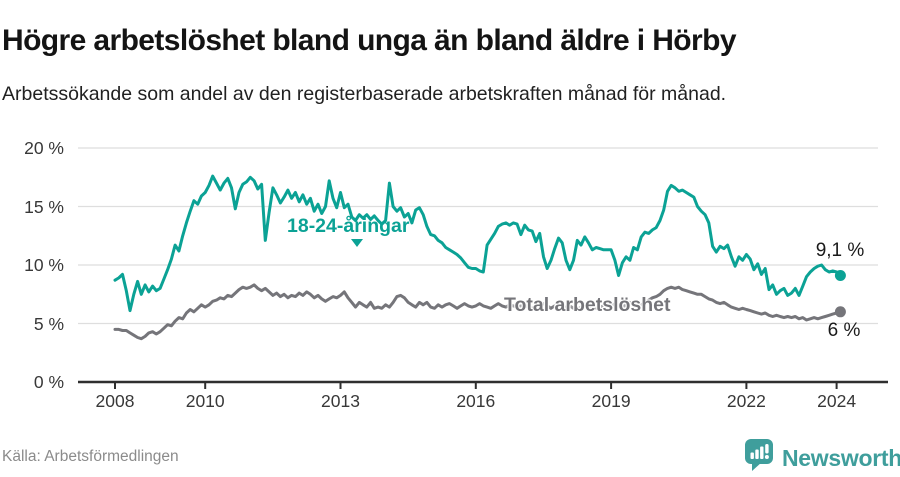 The height and width of the screenshot is (477, 900). I want to click on x-axis-tick-label: 2008, so click(115, 401).